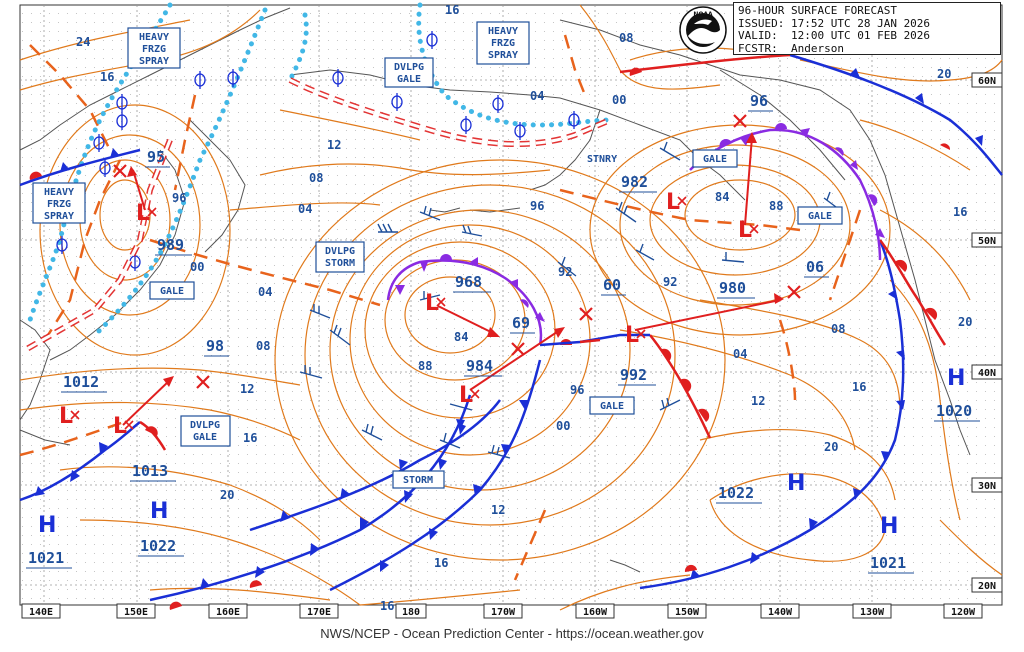  What do you see at coordinates (498, 510) in the screenshot?
I see `isobar-label: 12` at bounding box center [498, 510].